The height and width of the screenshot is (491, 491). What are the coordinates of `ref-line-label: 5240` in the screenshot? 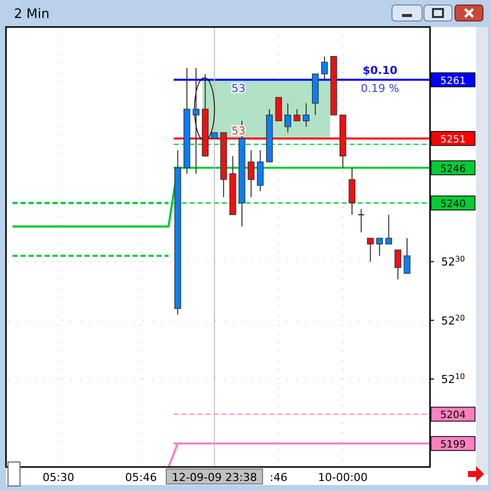 It's located at (453, 204).